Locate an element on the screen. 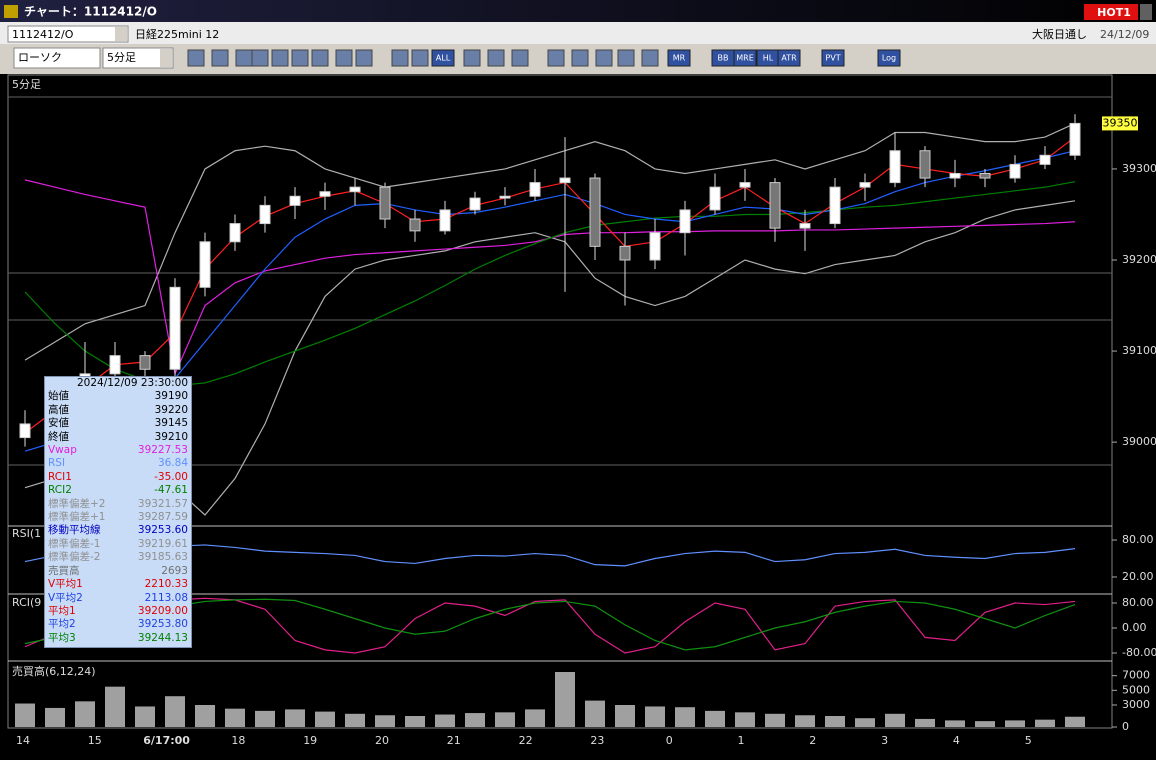 The image size is (1156, 760). toolbar-icon-label: MRE is located at coordinates (745, 58).